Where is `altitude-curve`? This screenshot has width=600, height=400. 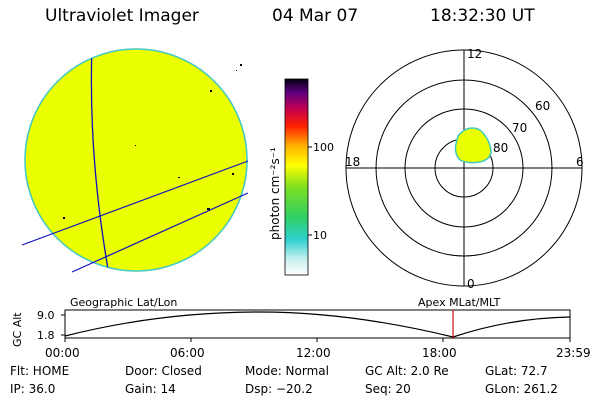 altitude-curve is located at coordinates (317, 324).